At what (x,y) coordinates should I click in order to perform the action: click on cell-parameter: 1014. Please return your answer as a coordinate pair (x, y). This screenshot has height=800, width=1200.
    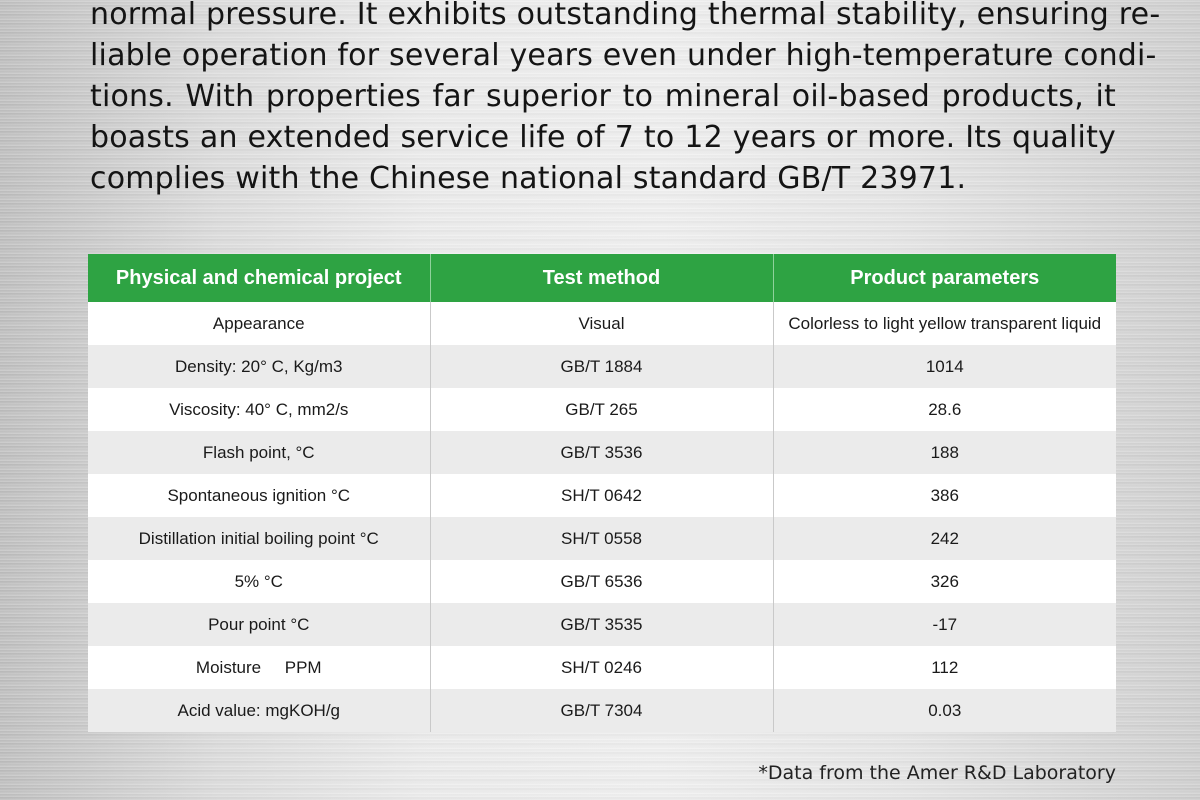
    Looking at the image, I should click on (944, 366).